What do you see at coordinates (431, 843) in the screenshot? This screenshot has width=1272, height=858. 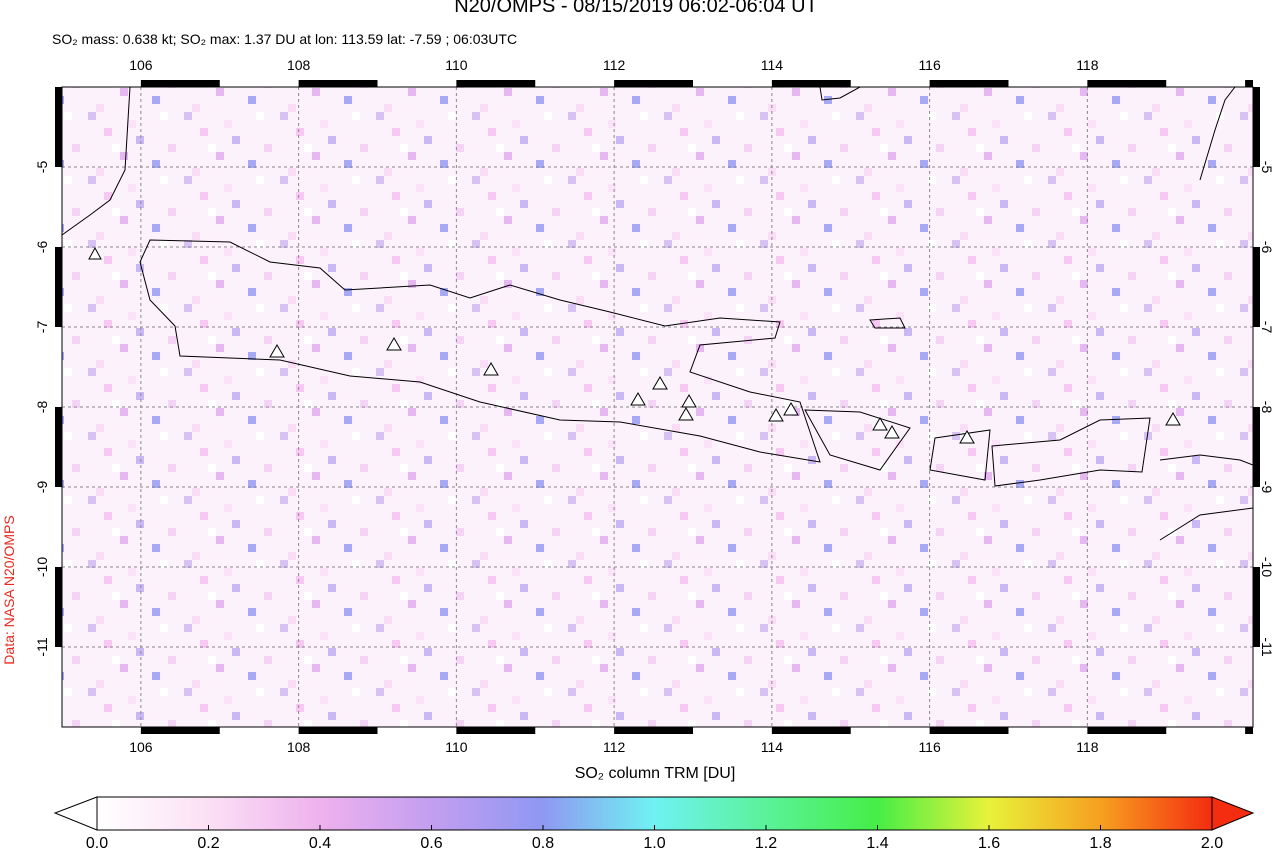 I see `colorbar-tick-label: 0.6` at bounding box center [431, 843].